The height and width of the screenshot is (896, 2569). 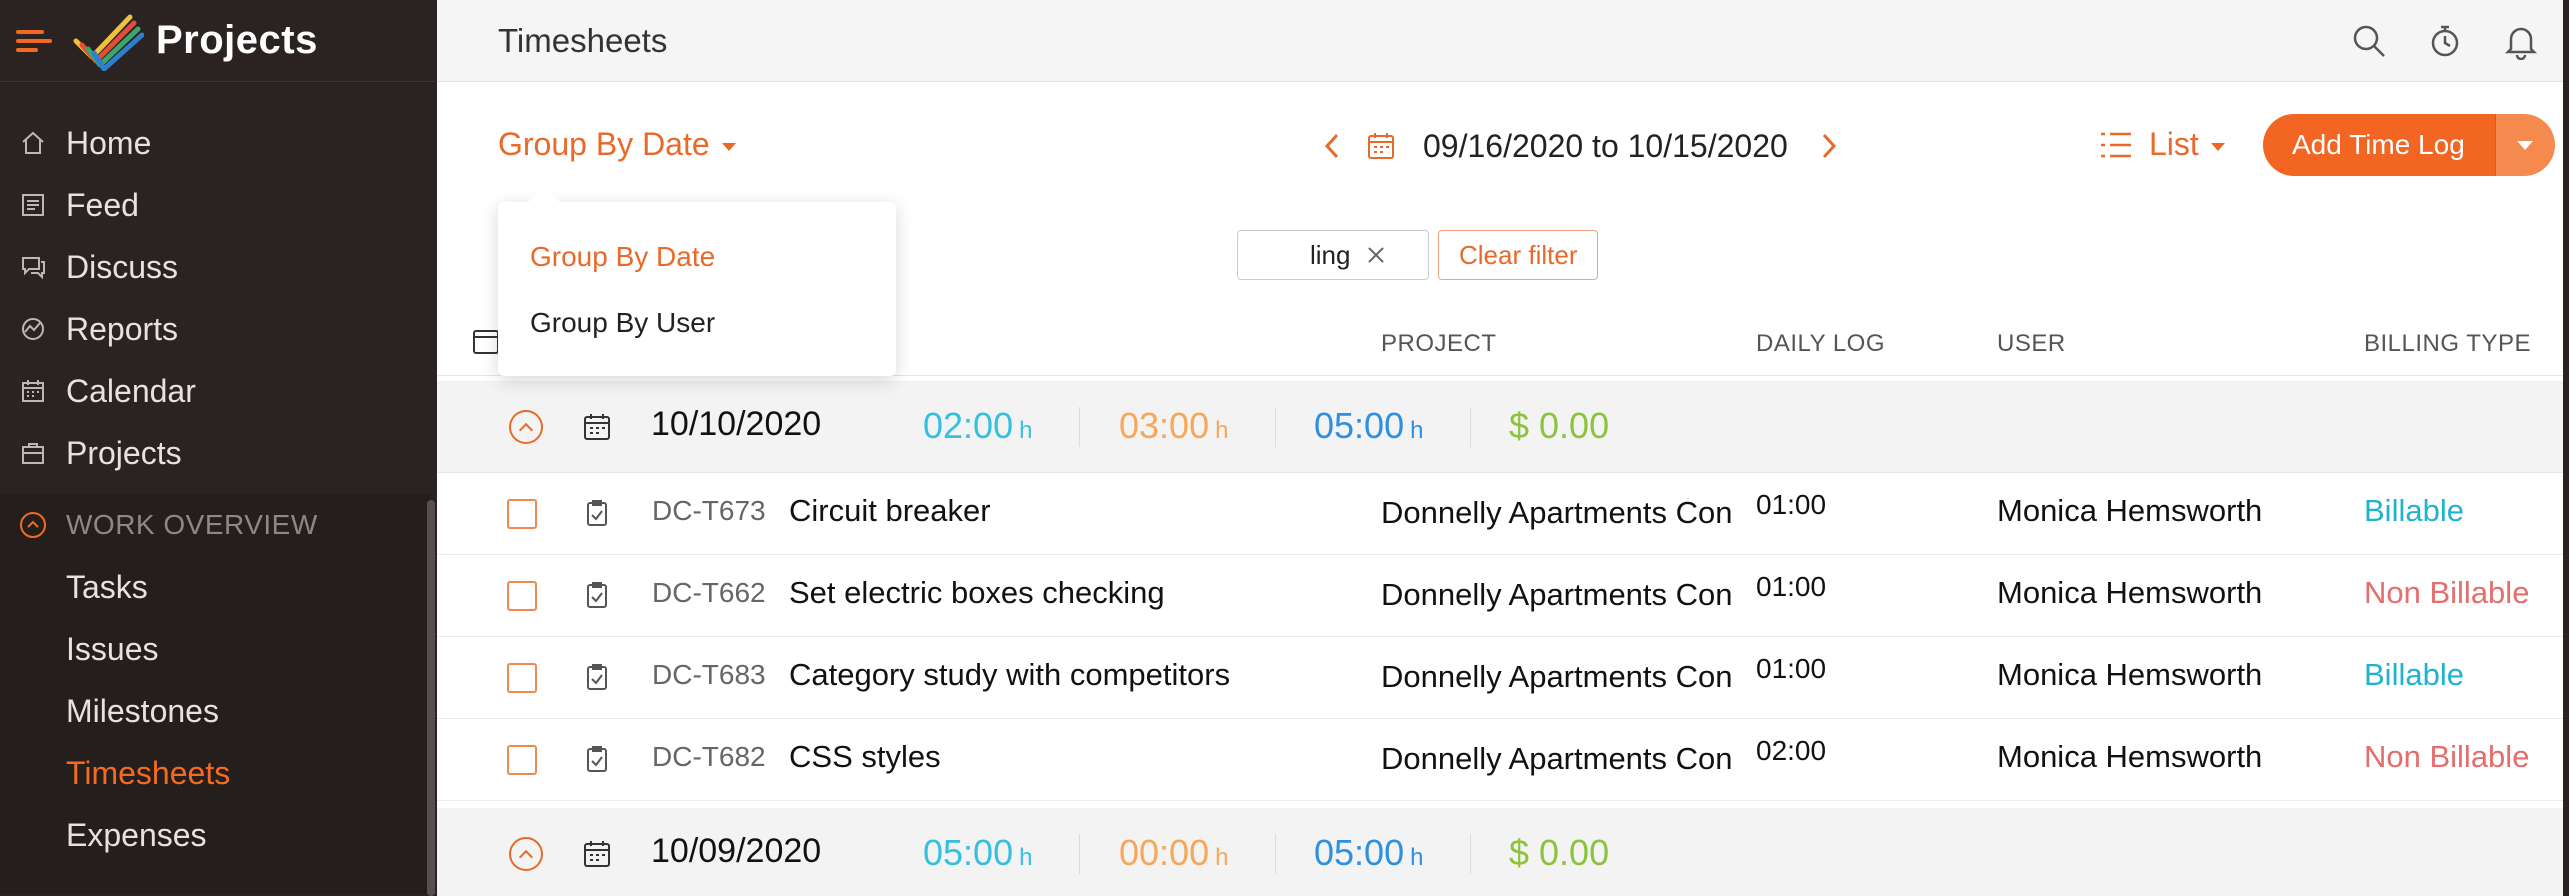 I want to click on section-title: WORK OVERVIEW, so click(x=192, y=524).